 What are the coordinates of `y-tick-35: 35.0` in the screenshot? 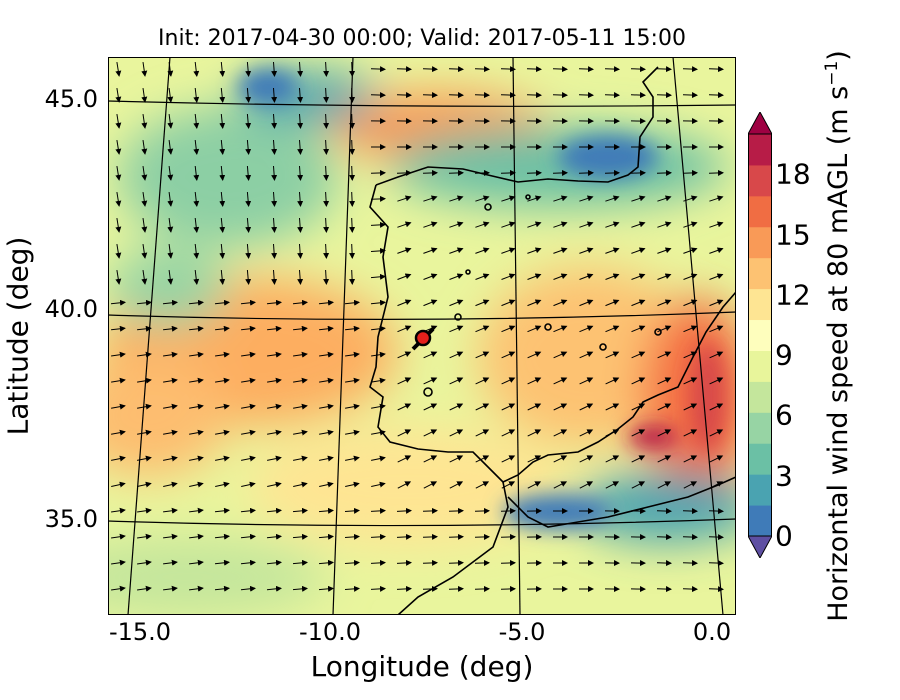 It's located at (71, 519).